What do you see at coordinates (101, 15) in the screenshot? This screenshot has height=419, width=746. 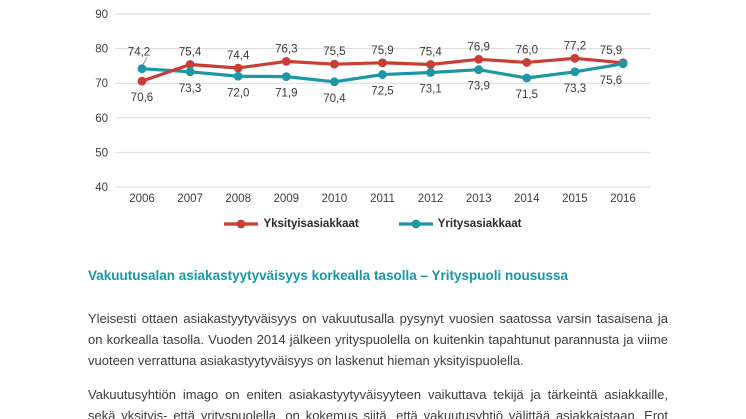 I see `svg-text: 90` at bounding box center [101, 15].